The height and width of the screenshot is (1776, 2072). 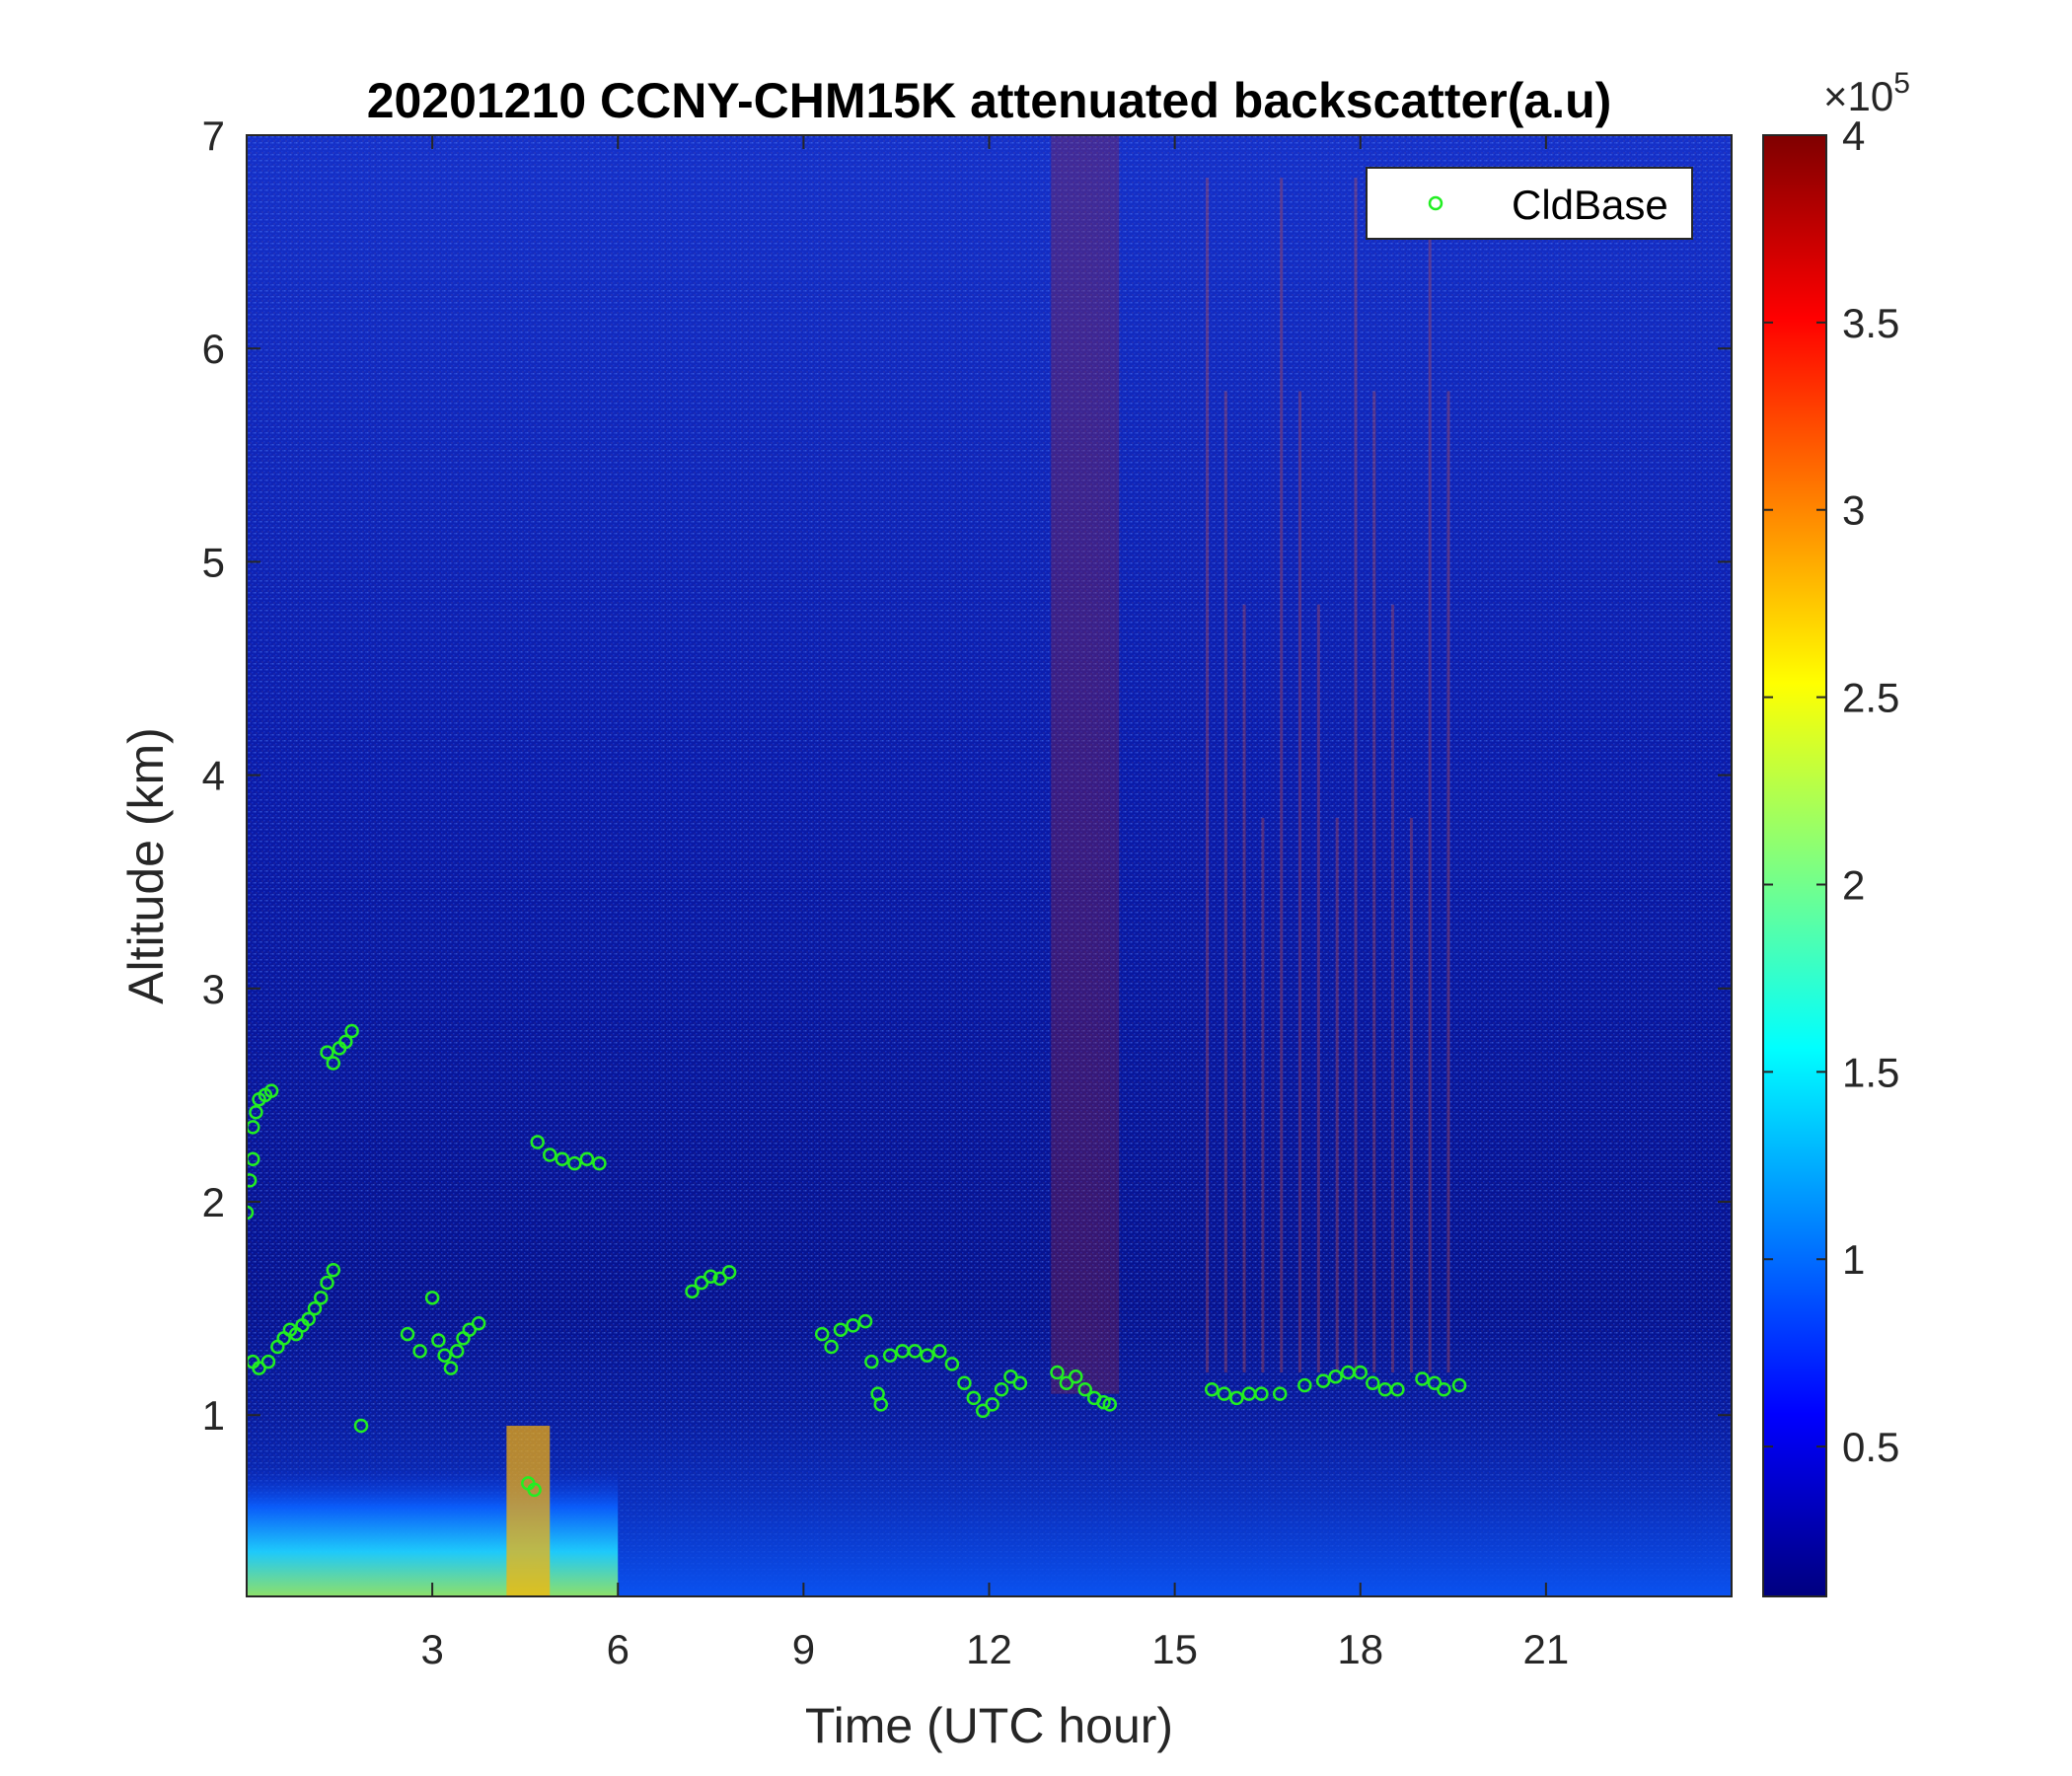 What do you see at coordinates (214, 1416) in the screenshot?
I see `y-tick-label: 1` at bounding box center [214, 1416].